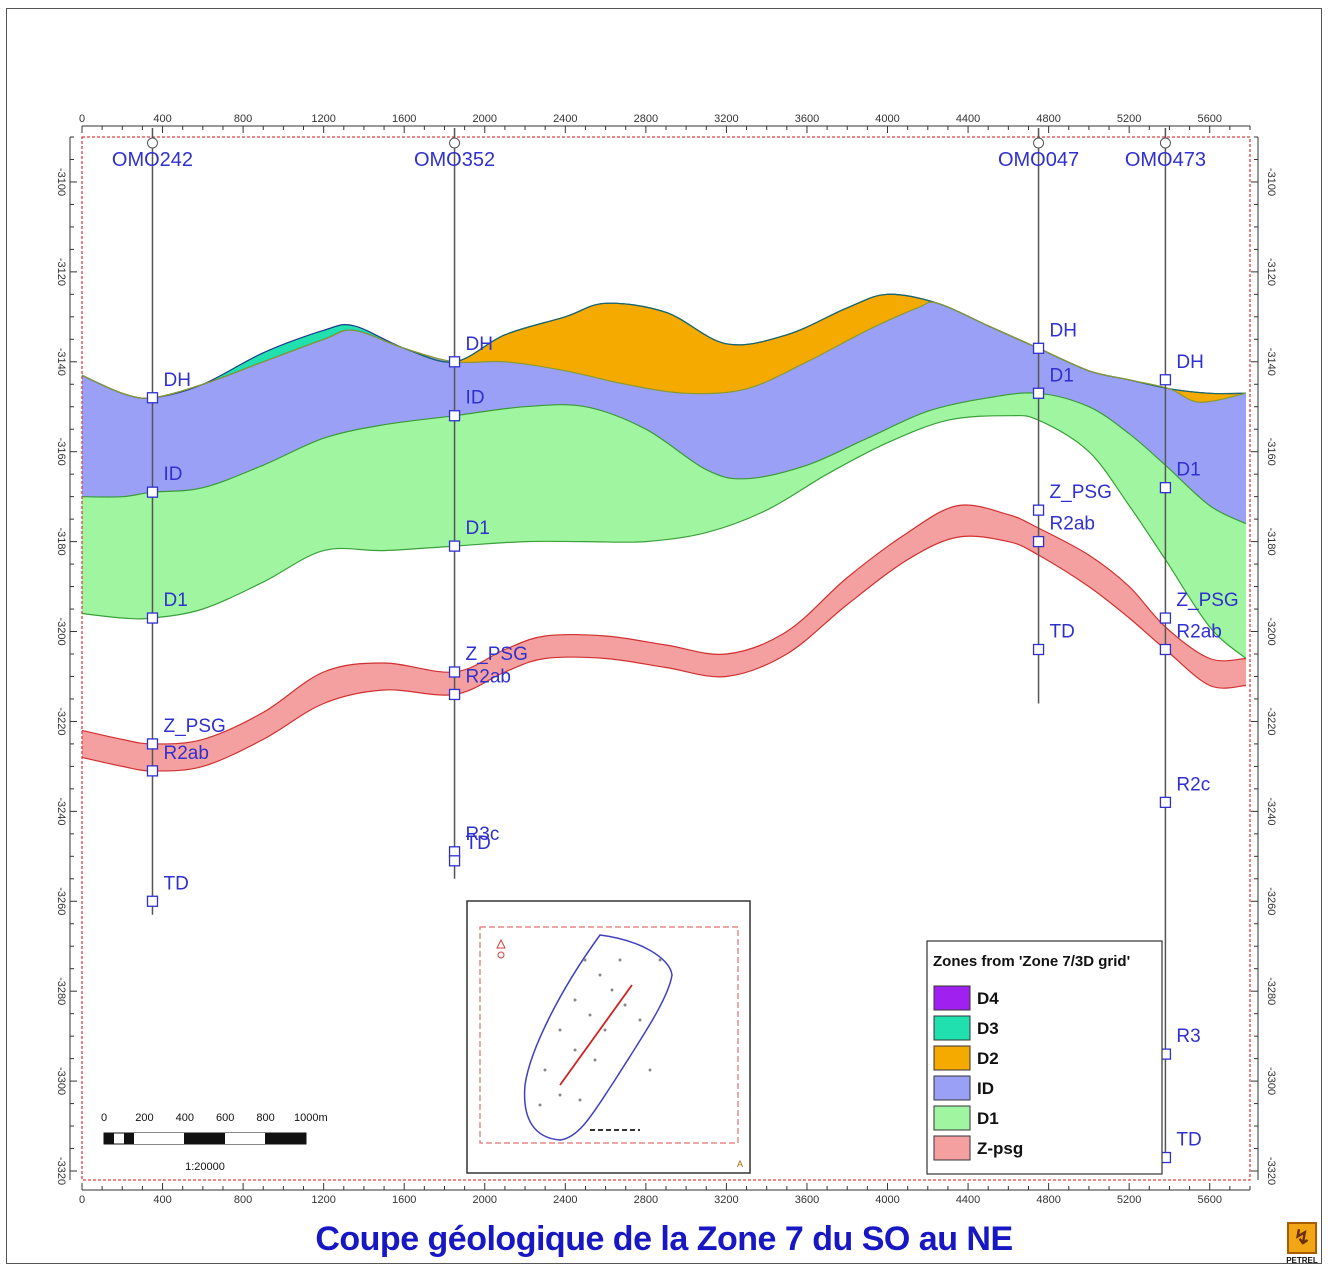  What do you see at coordinates (1189, 362) in the screenshot?
I see `marker-label: DH` at bounding box center [1189, 362].